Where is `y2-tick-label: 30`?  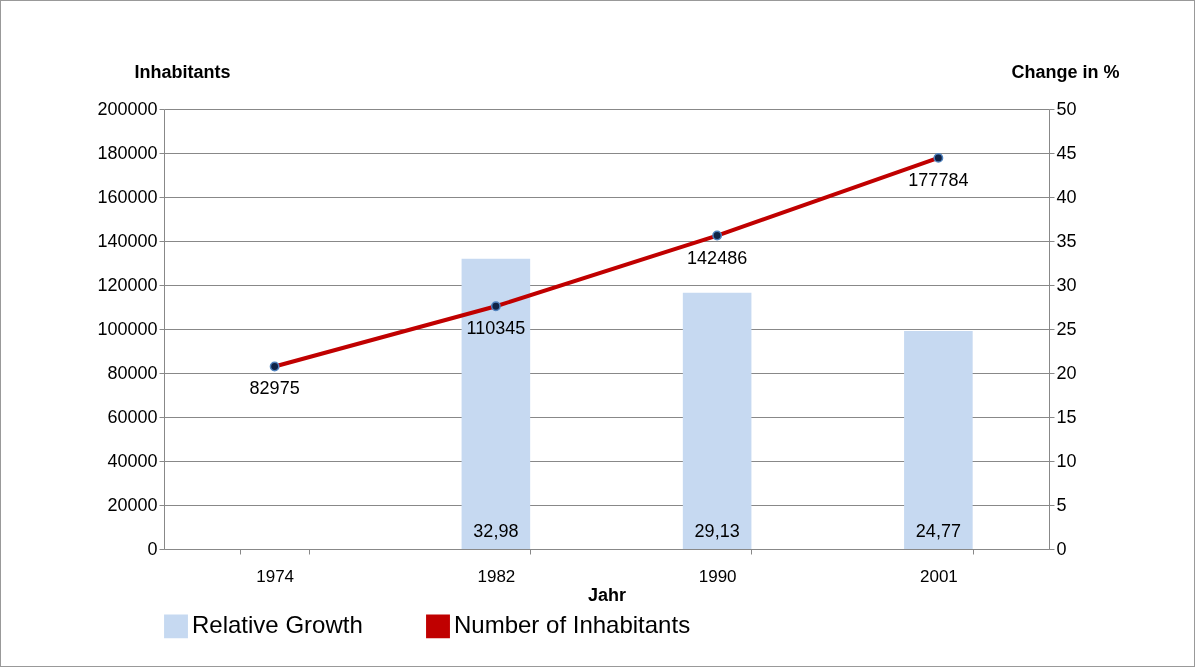 y2-tick-label: 30 is located at coordinates (1066, 284).